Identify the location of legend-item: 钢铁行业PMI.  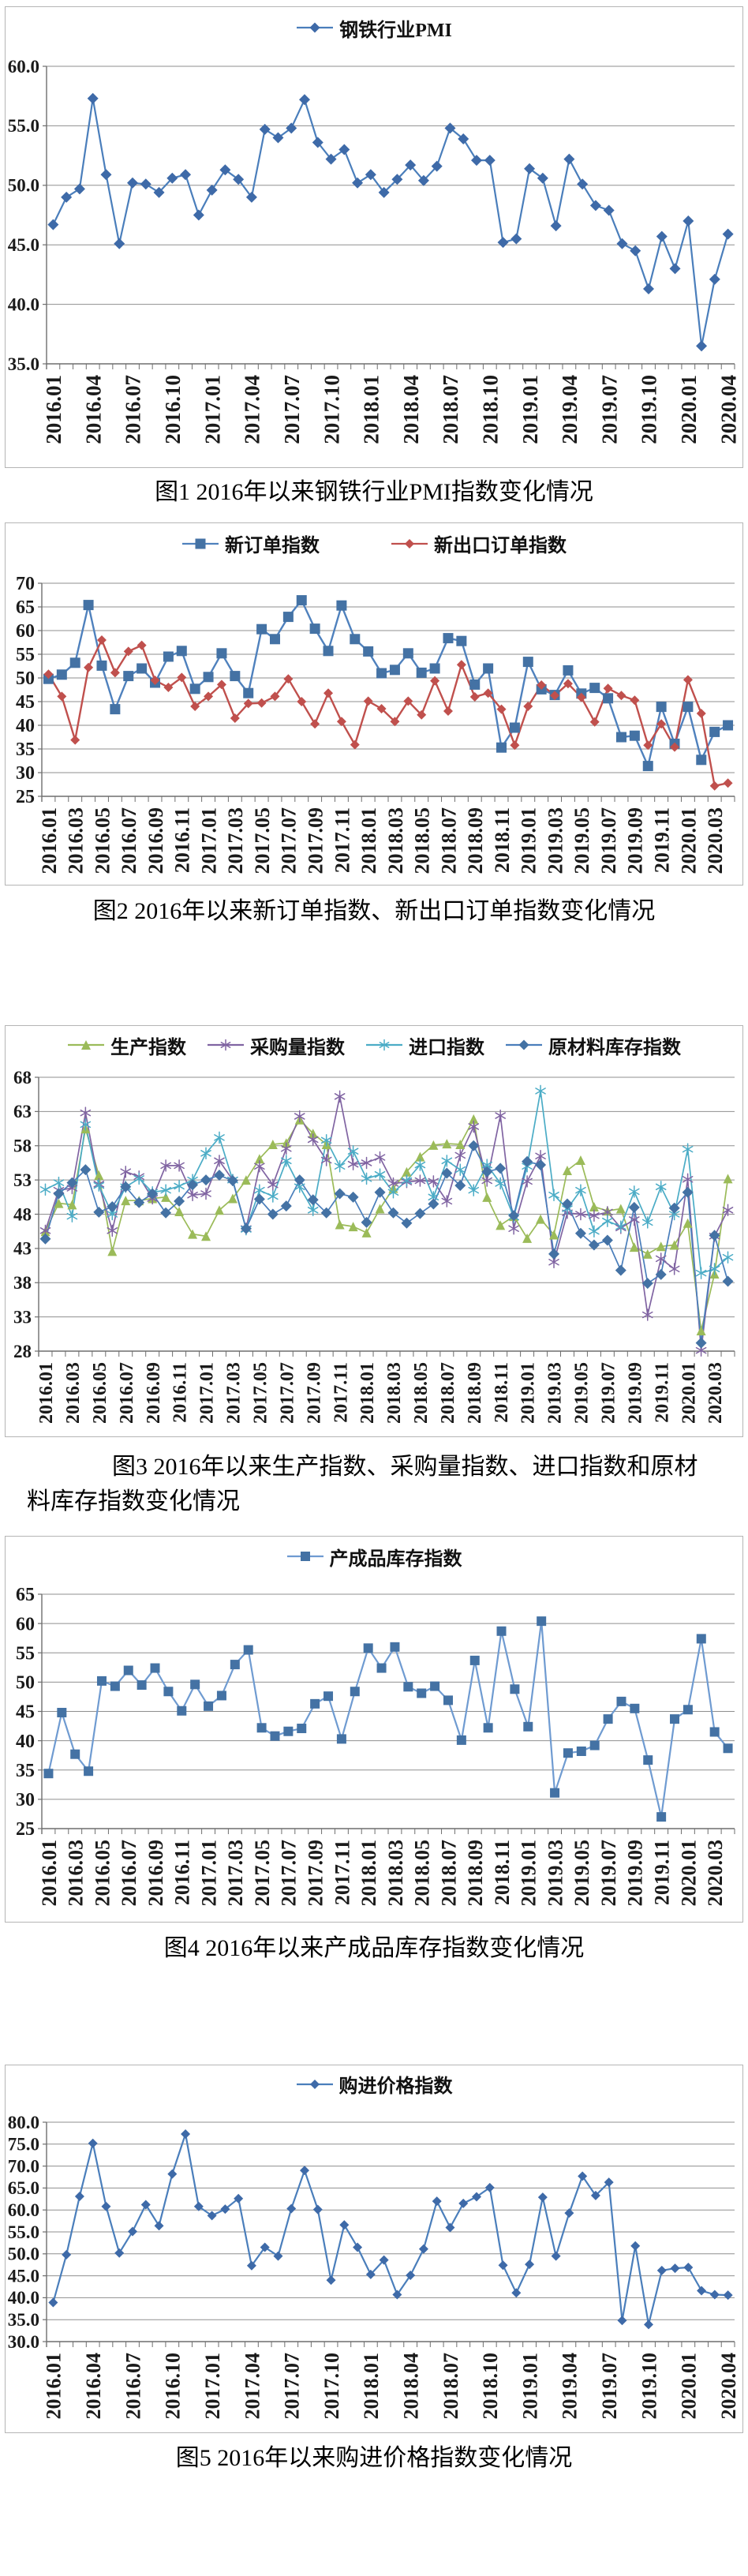
(374, 28).